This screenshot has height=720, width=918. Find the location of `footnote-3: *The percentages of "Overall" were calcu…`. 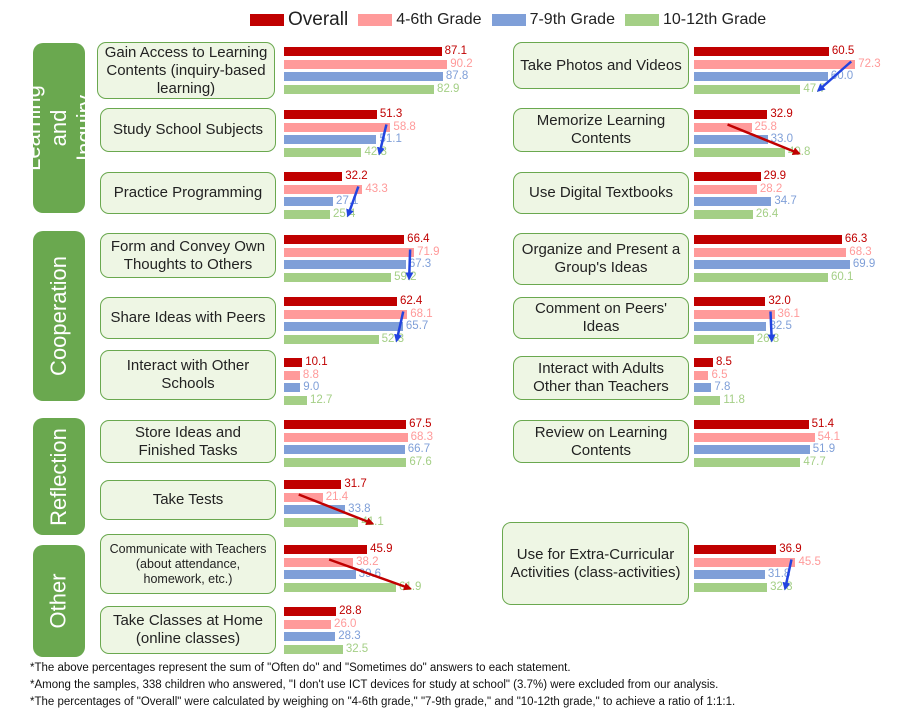

footnote-3: *The percentages of "Overall" were calcu… is located at coordinates (383, 702).